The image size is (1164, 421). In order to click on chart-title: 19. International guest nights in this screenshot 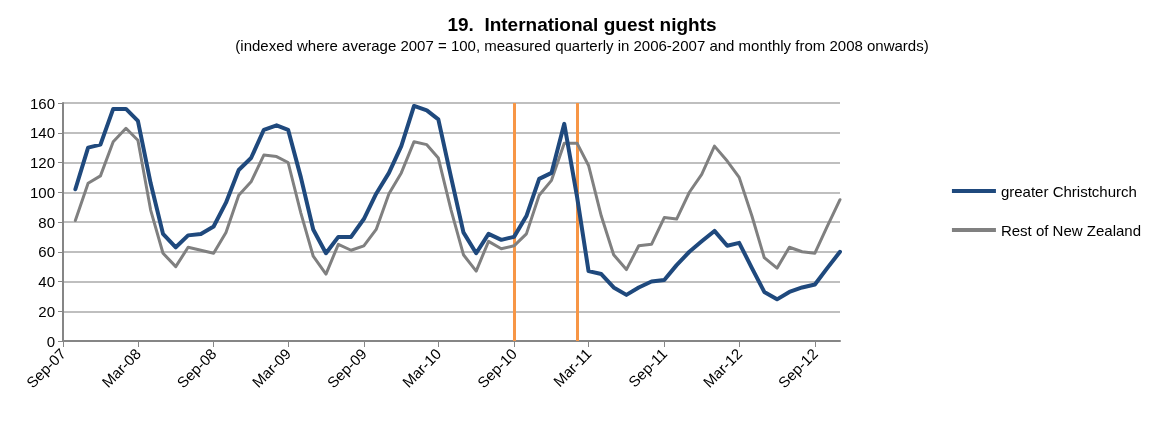, I will do `click(582, 24)`.